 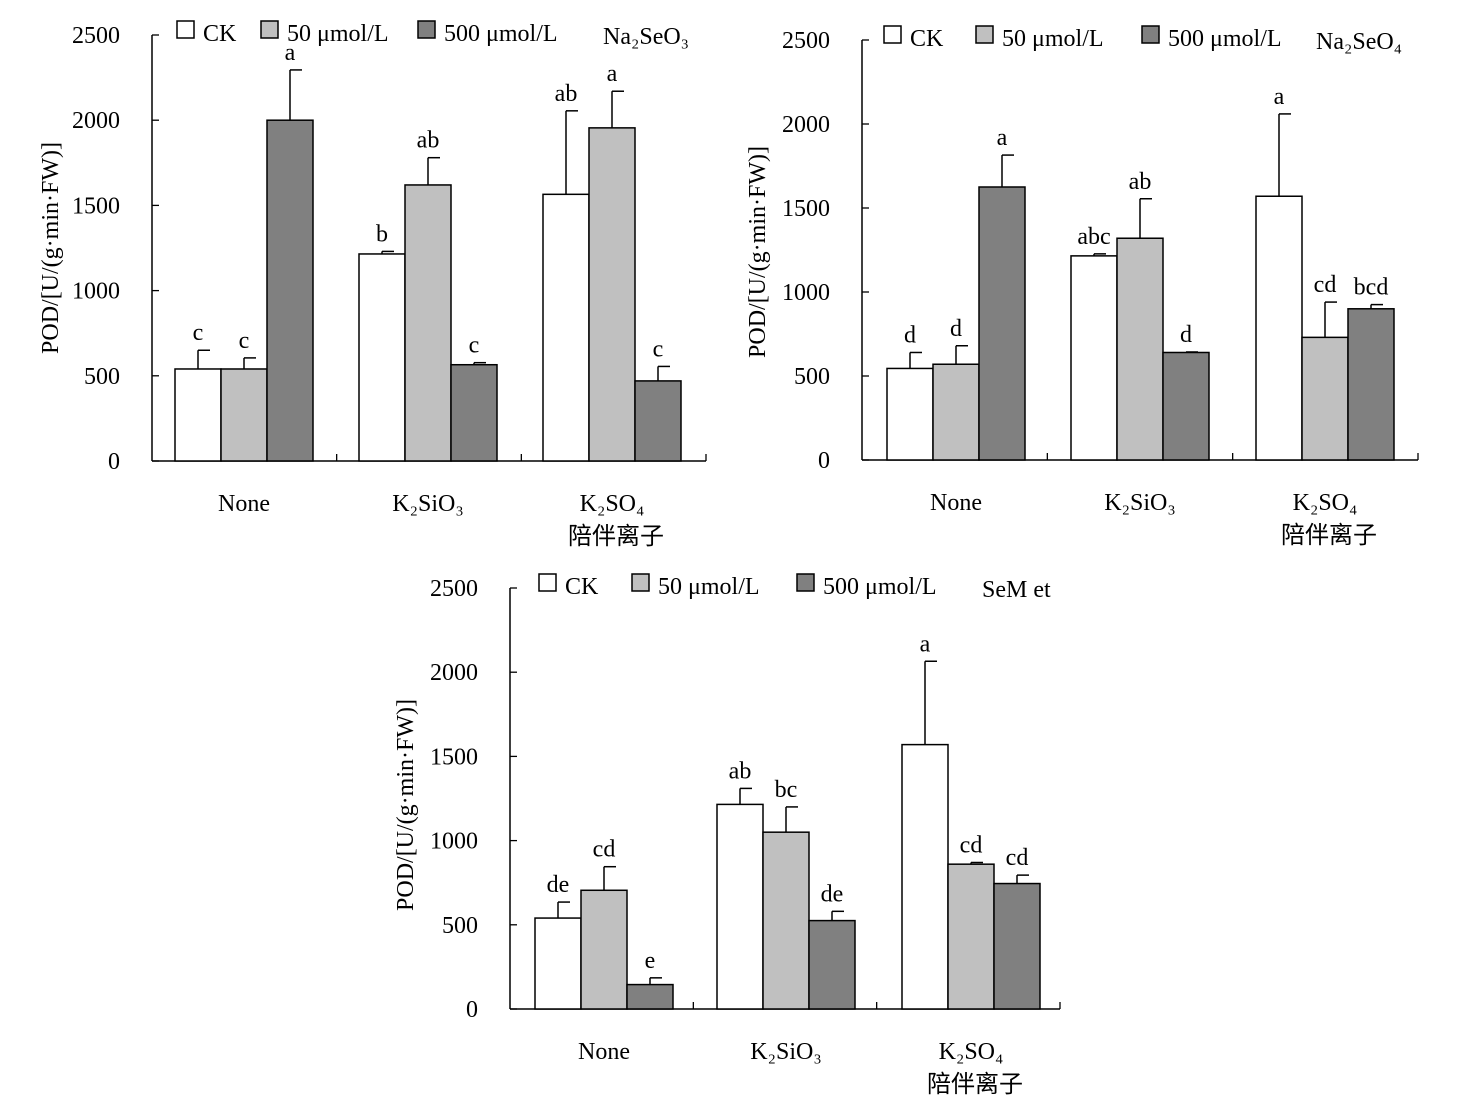 What do you see at coordinates (427, 504) in the screenshot?
I see `x-category-label: K₂SiO₃` at bounding box center [427, 504].